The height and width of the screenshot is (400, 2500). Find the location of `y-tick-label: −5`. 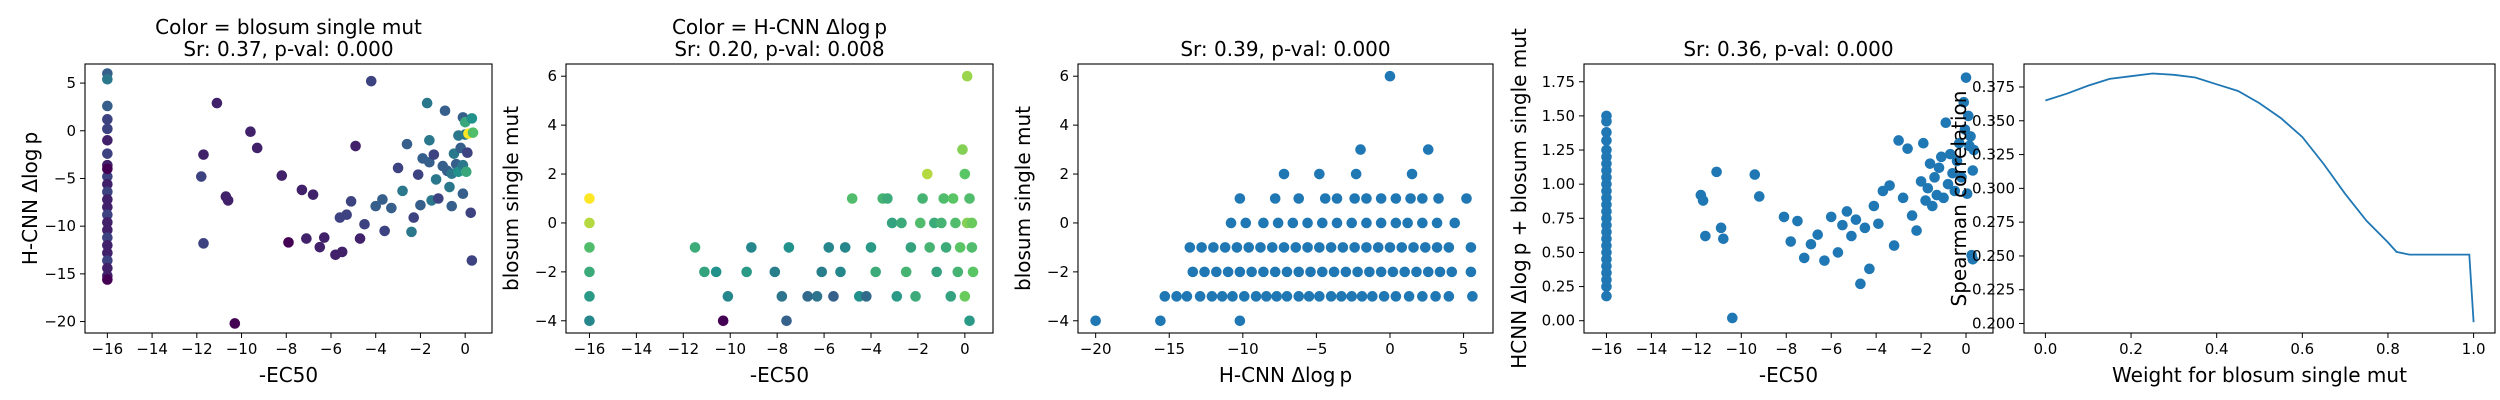

y-tick-label: −5 is located at coordinates (65, 178).